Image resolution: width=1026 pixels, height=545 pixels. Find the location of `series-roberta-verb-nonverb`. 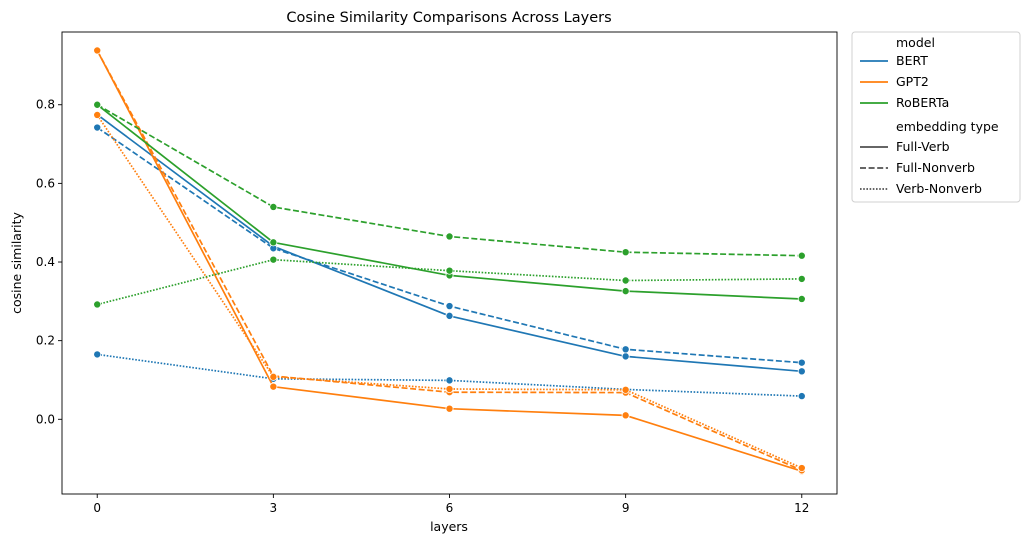

series-roberta-verb-nonverb is located at coordinates (449, 282).